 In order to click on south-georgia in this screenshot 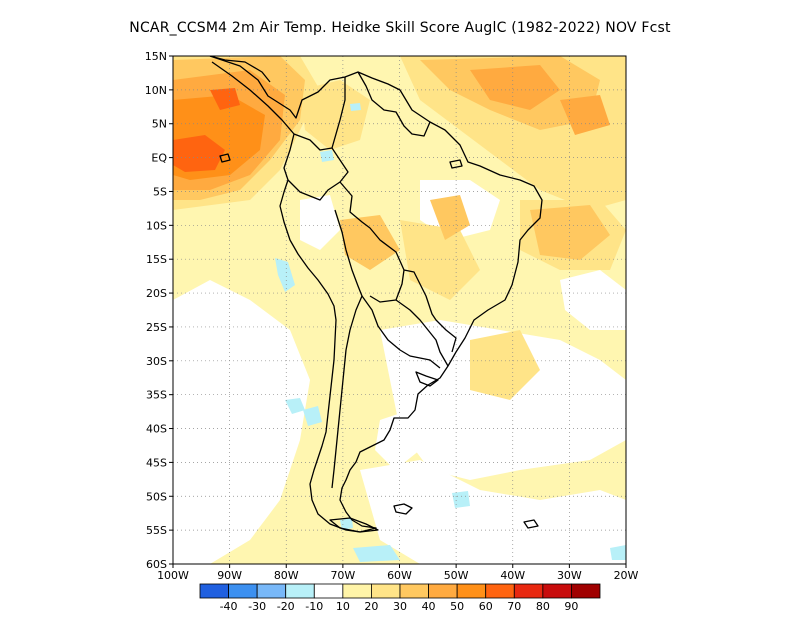, I will do `click(531, 524)`.